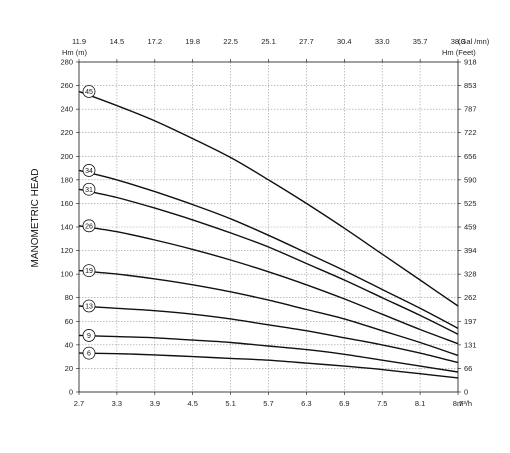 Image resolution: width=510 pixels, height=453 pixels. I want to click on curve-badge-label: 13, so click(89, 306).